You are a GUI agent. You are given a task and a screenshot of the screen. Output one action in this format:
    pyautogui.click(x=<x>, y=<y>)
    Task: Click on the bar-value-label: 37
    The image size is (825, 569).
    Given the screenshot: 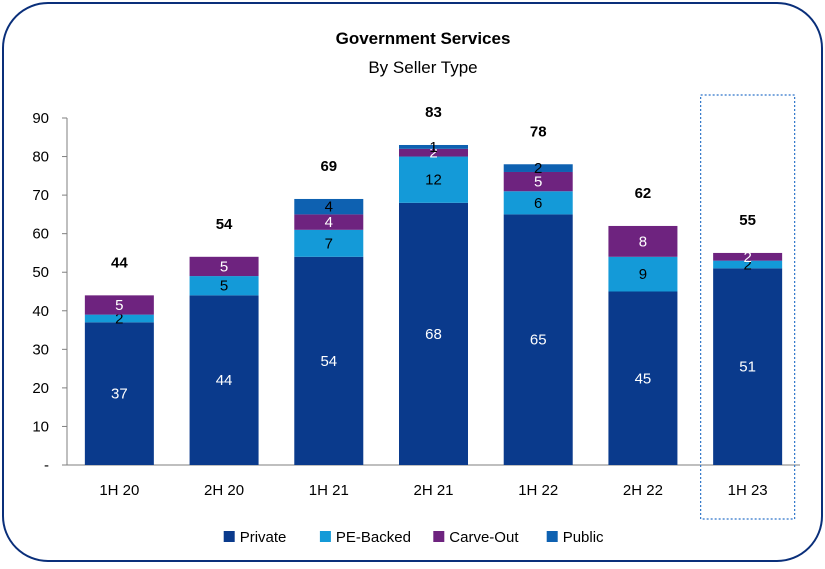 What is the action you would take?
    pyautogui.click(x=119, y=394)
    